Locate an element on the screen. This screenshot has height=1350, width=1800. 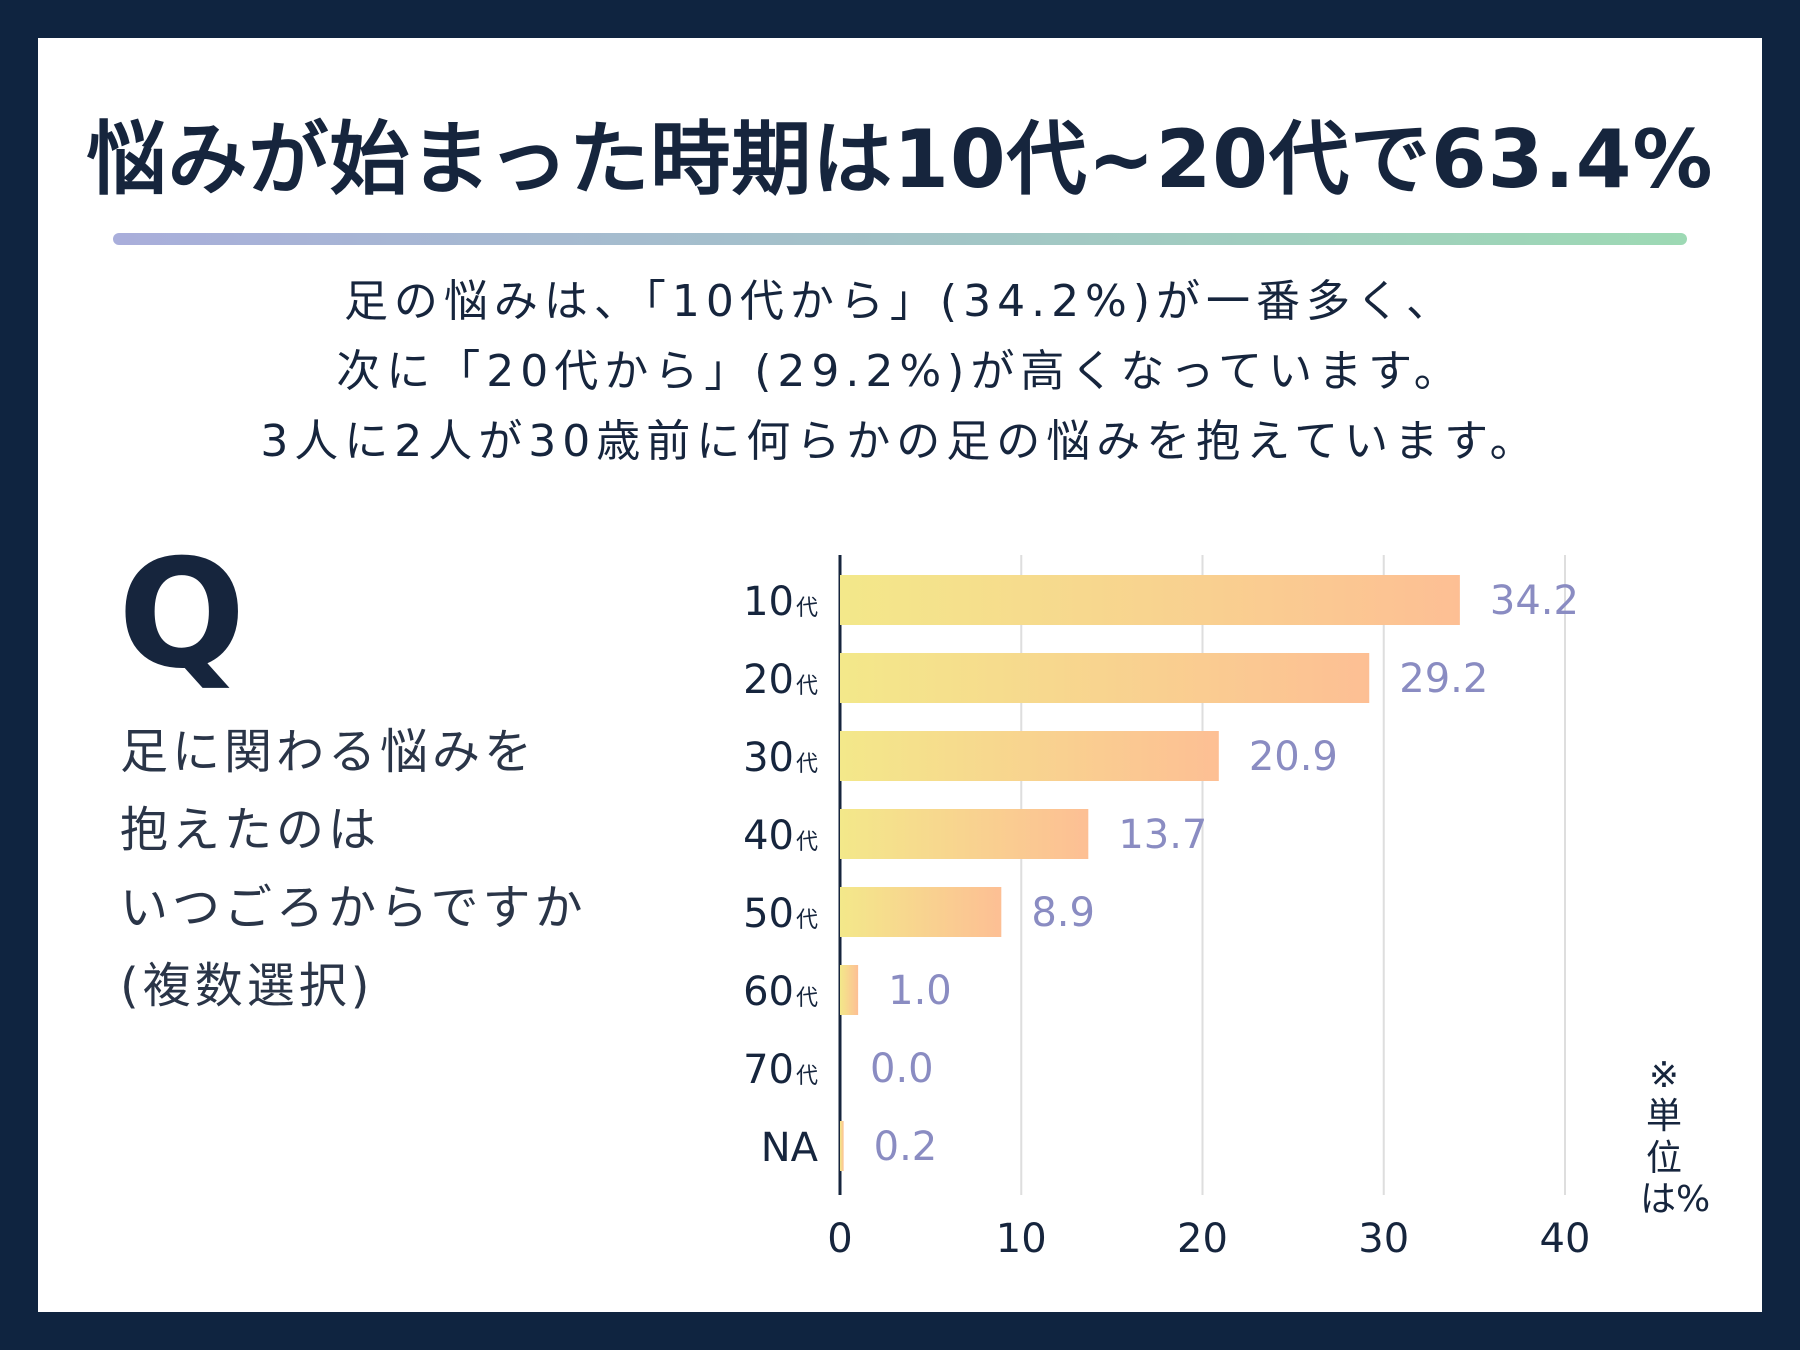
category-label-5: 60代 is located at coordinates (780, 992).